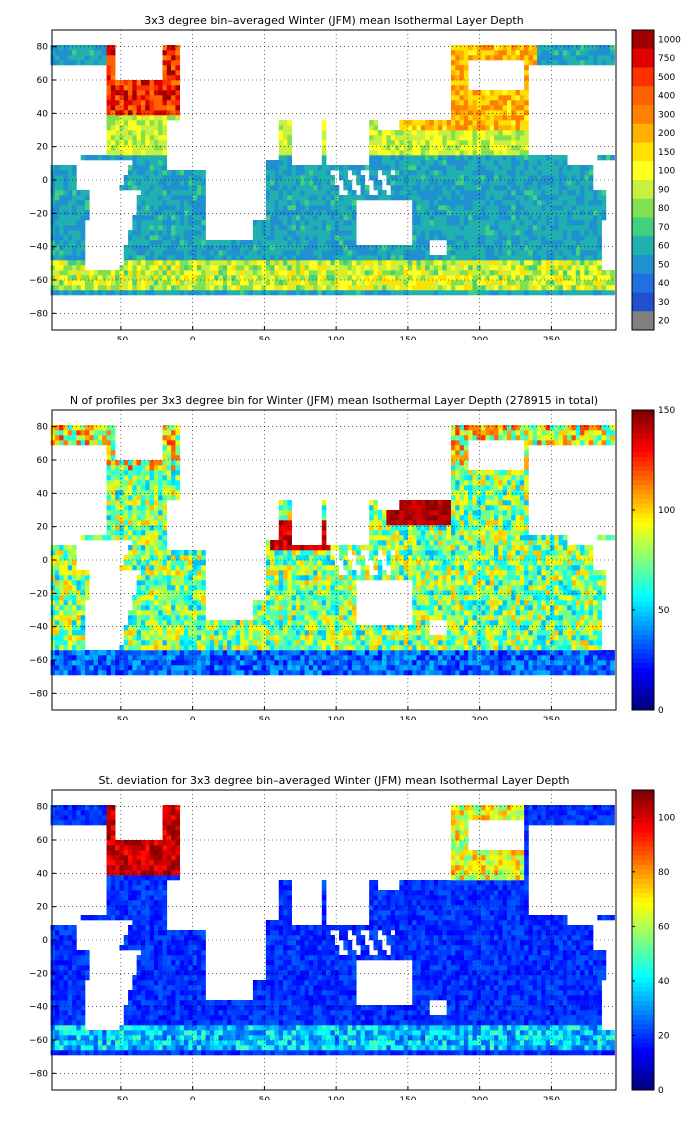 The width and height of the screenshot is (696, 1140). What do you see at coordinates (643, 265) in the screenshot?
I see `colorbar-swatch` at bounding box center [643, 265].